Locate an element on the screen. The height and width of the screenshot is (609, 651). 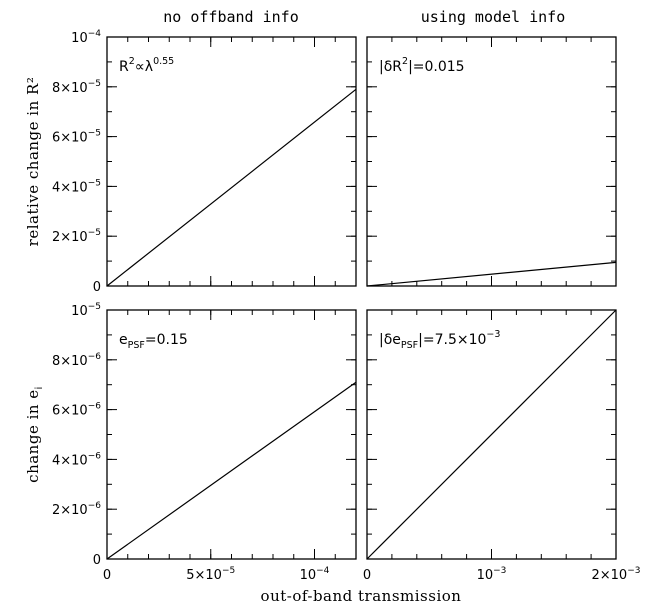
panel-annotation: |δR2​|=0.015 is located at coordinates (422, 65).